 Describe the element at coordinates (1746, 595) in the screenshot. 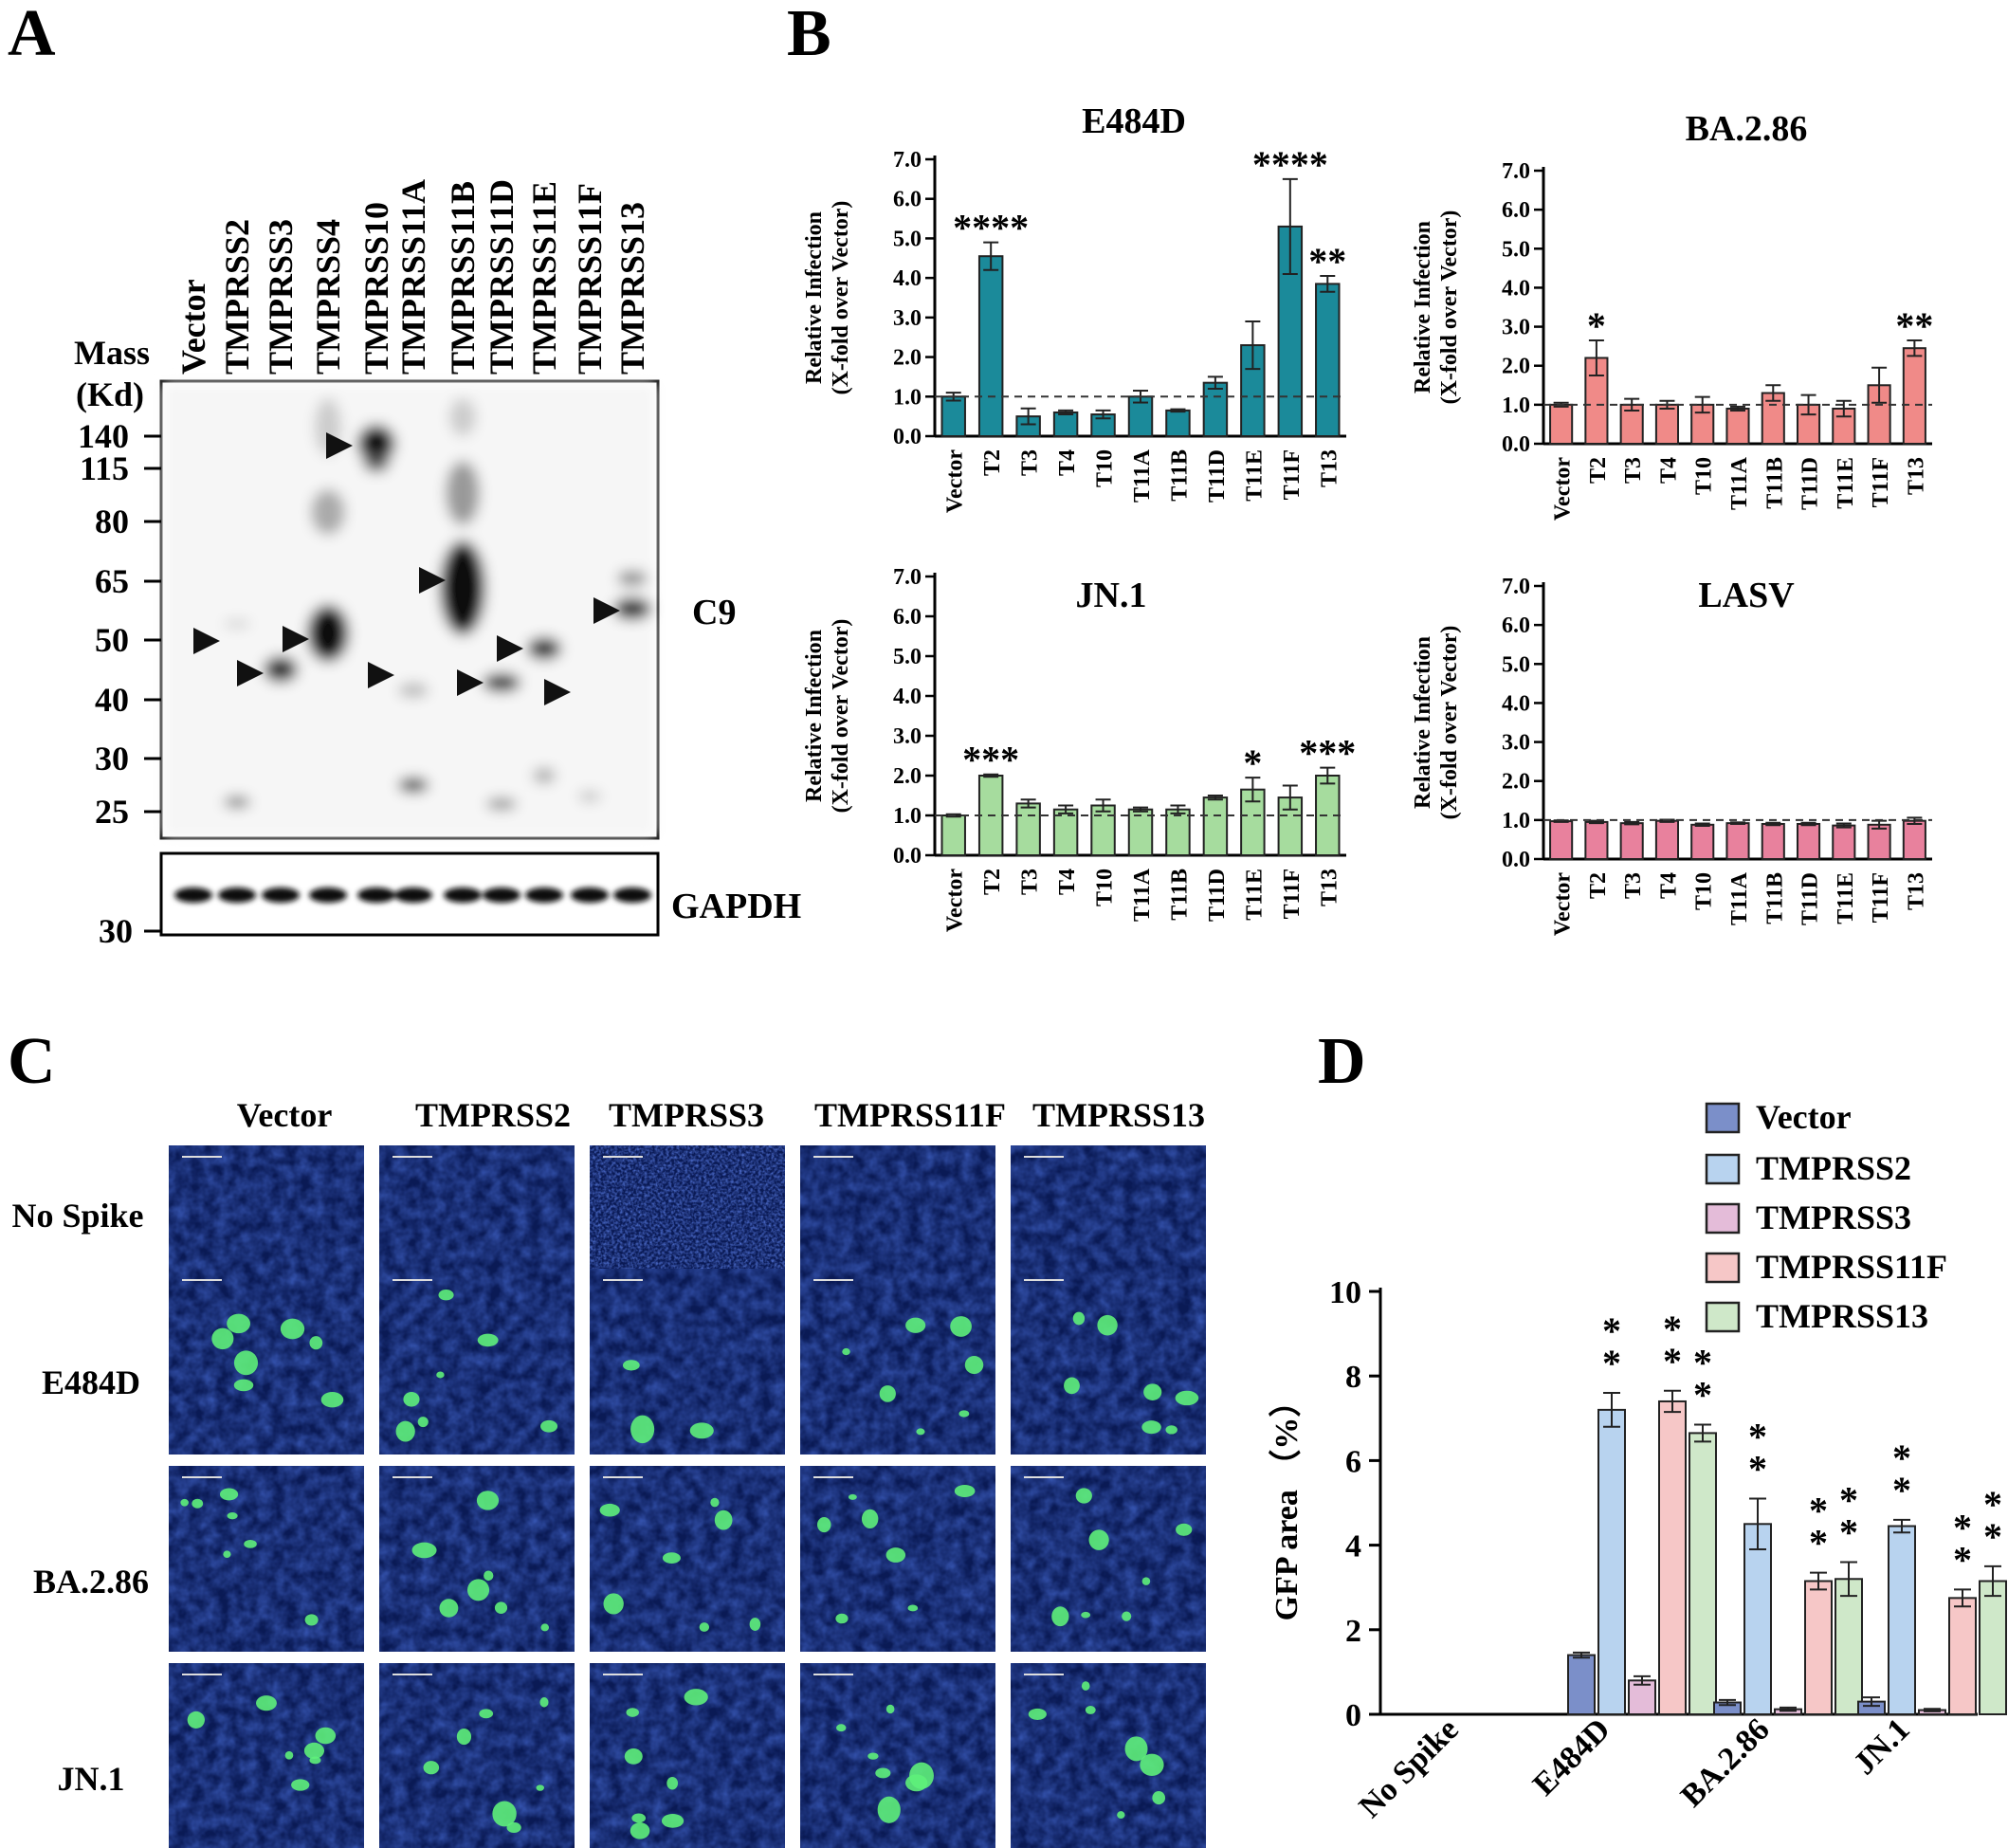

I see `chart-title: LASV` at that location.